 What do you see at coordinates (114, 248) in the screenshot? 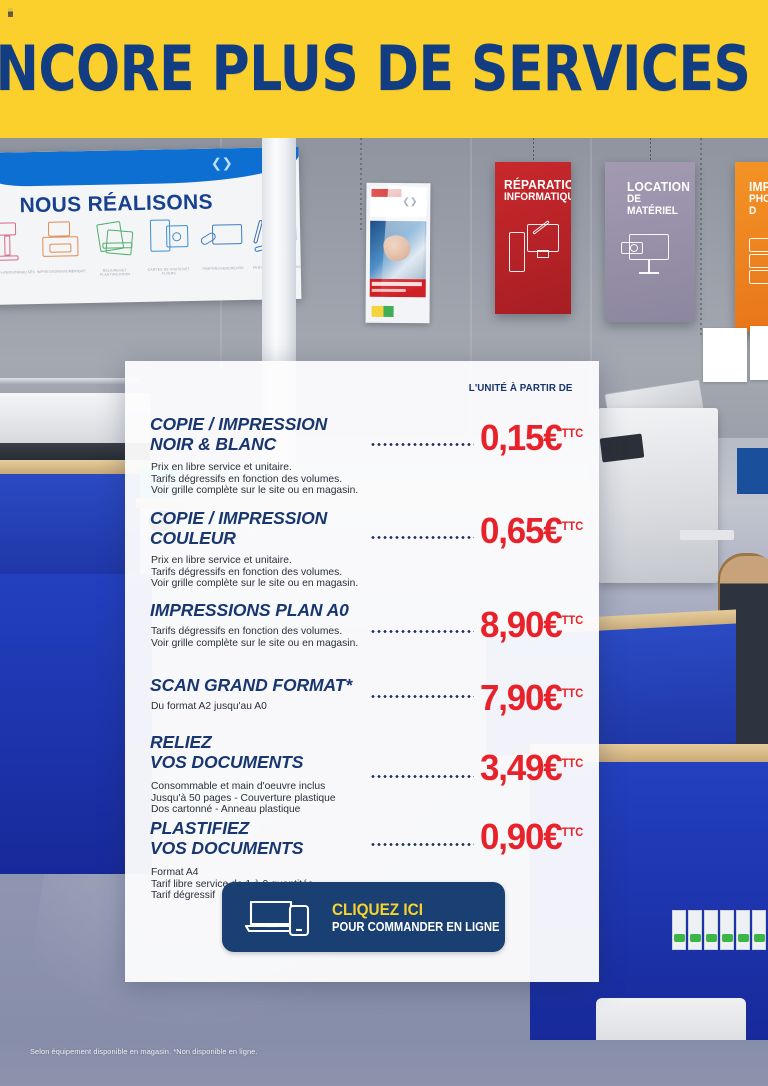
I see `notebook-icon: RELIURE\nET PLASTIFICATION` at bounding box center [114, 248].